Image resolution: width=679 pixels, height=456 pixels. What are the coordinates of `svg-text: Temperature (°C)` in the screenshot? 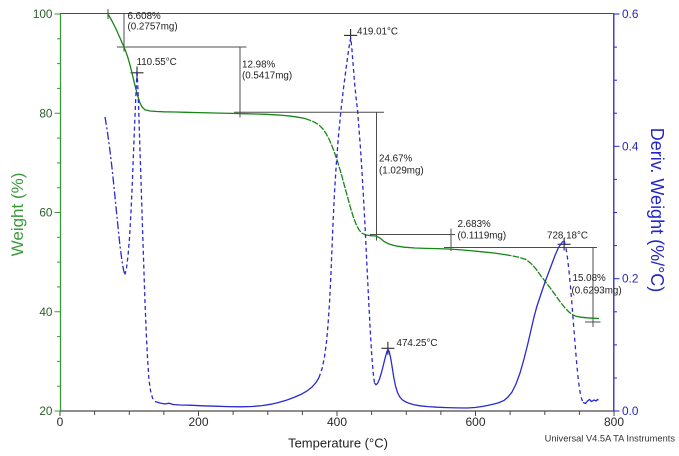 It's located at (338, 443).